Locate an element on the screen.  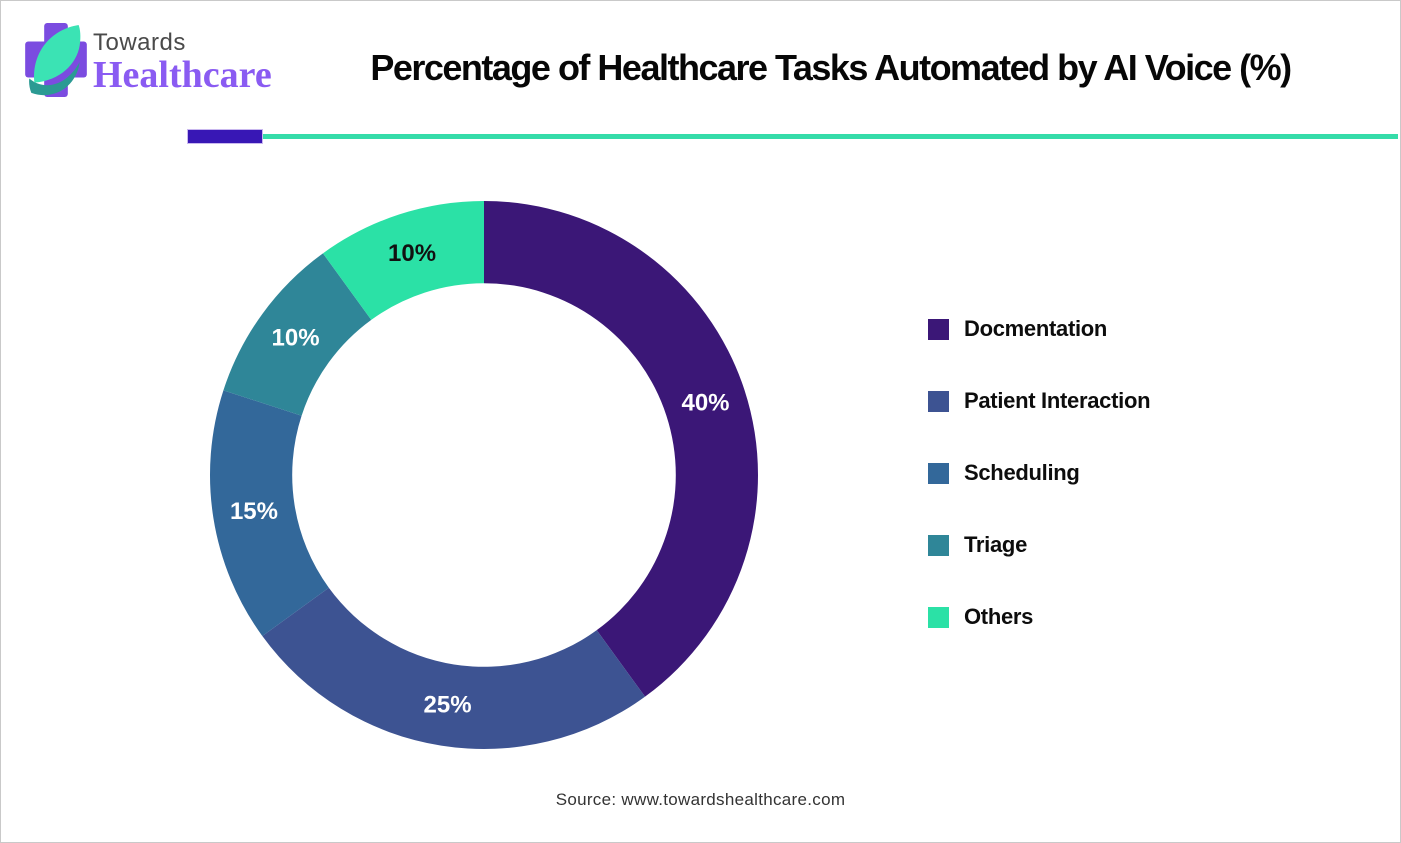
source-text: Source: www.towardshealthcare.com is located at coordinates (700, 799).